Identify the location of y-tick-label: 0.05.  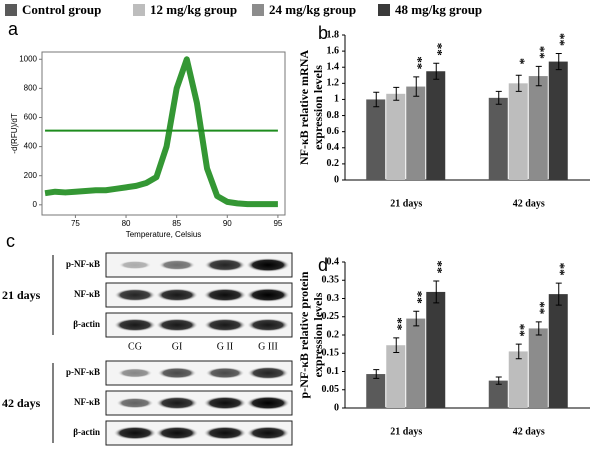
(331, 389).